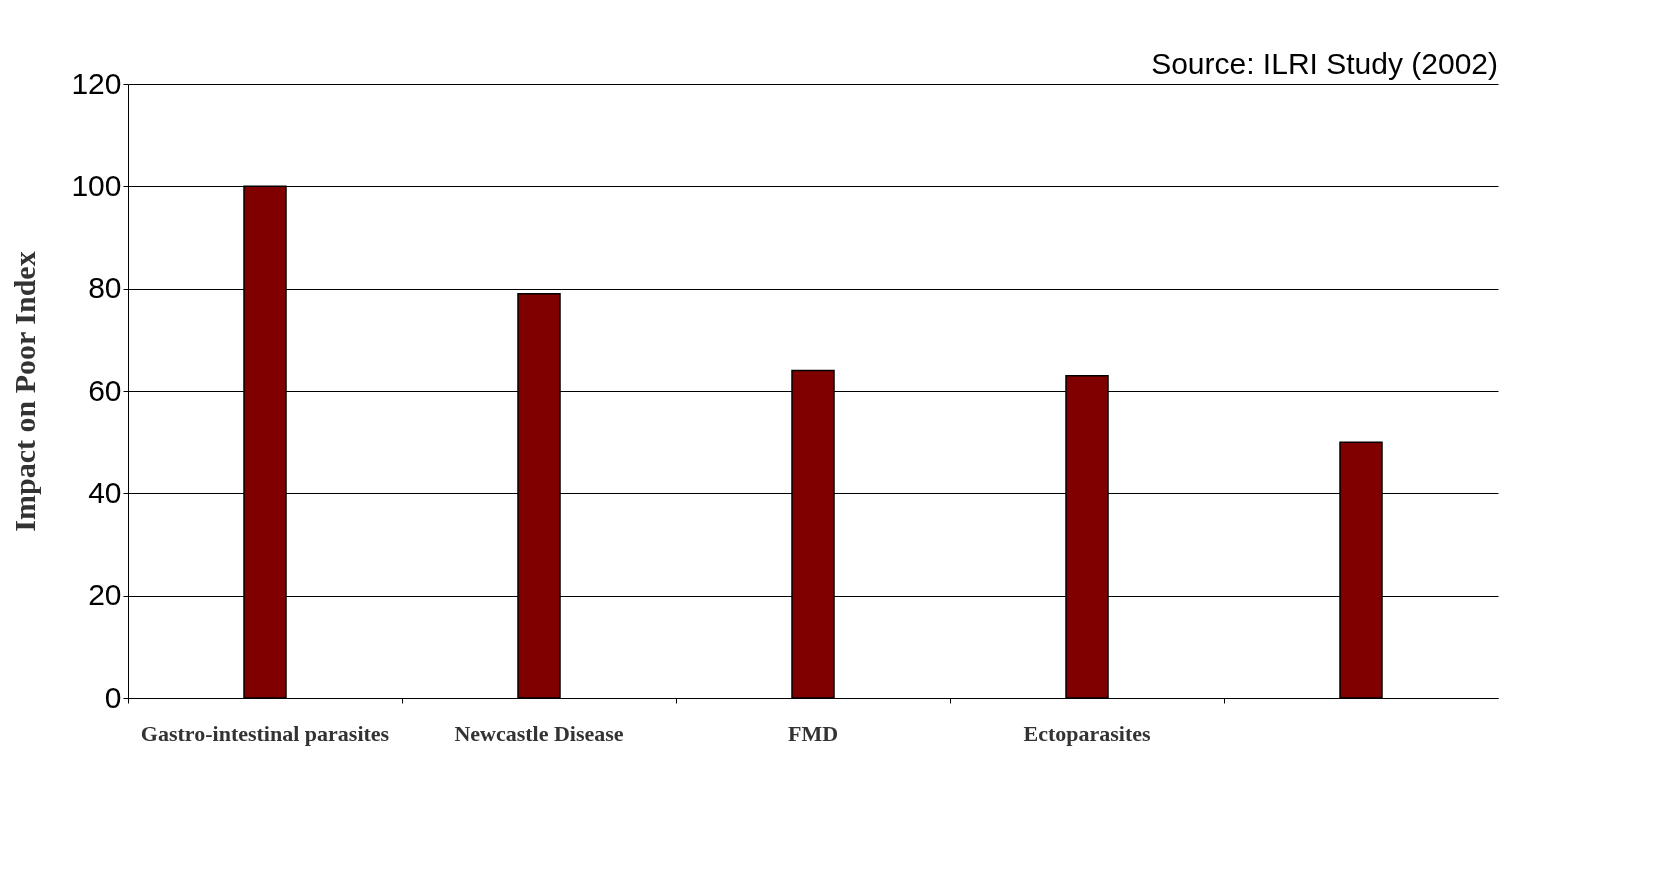  What do you see at coordinates (25, 391) in the screenshot?
I see `y-axis-title: Impact on Poor Index` at bounding box center [25, 391].